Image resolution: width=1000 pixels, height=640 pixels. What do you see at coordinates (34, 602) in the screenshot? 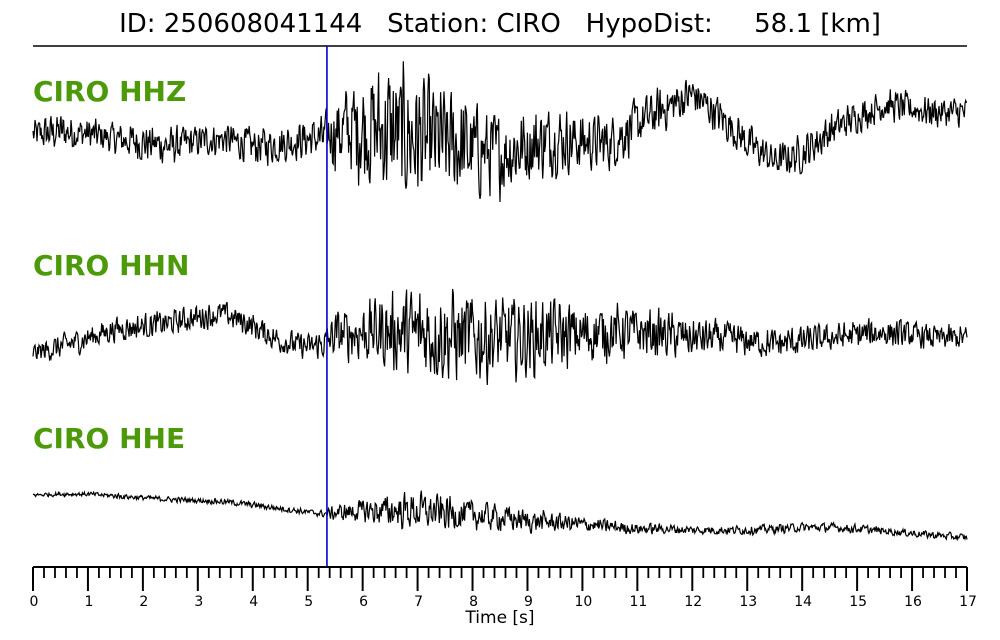
I see `tick-label: 0` at bounding box center [34, 602].